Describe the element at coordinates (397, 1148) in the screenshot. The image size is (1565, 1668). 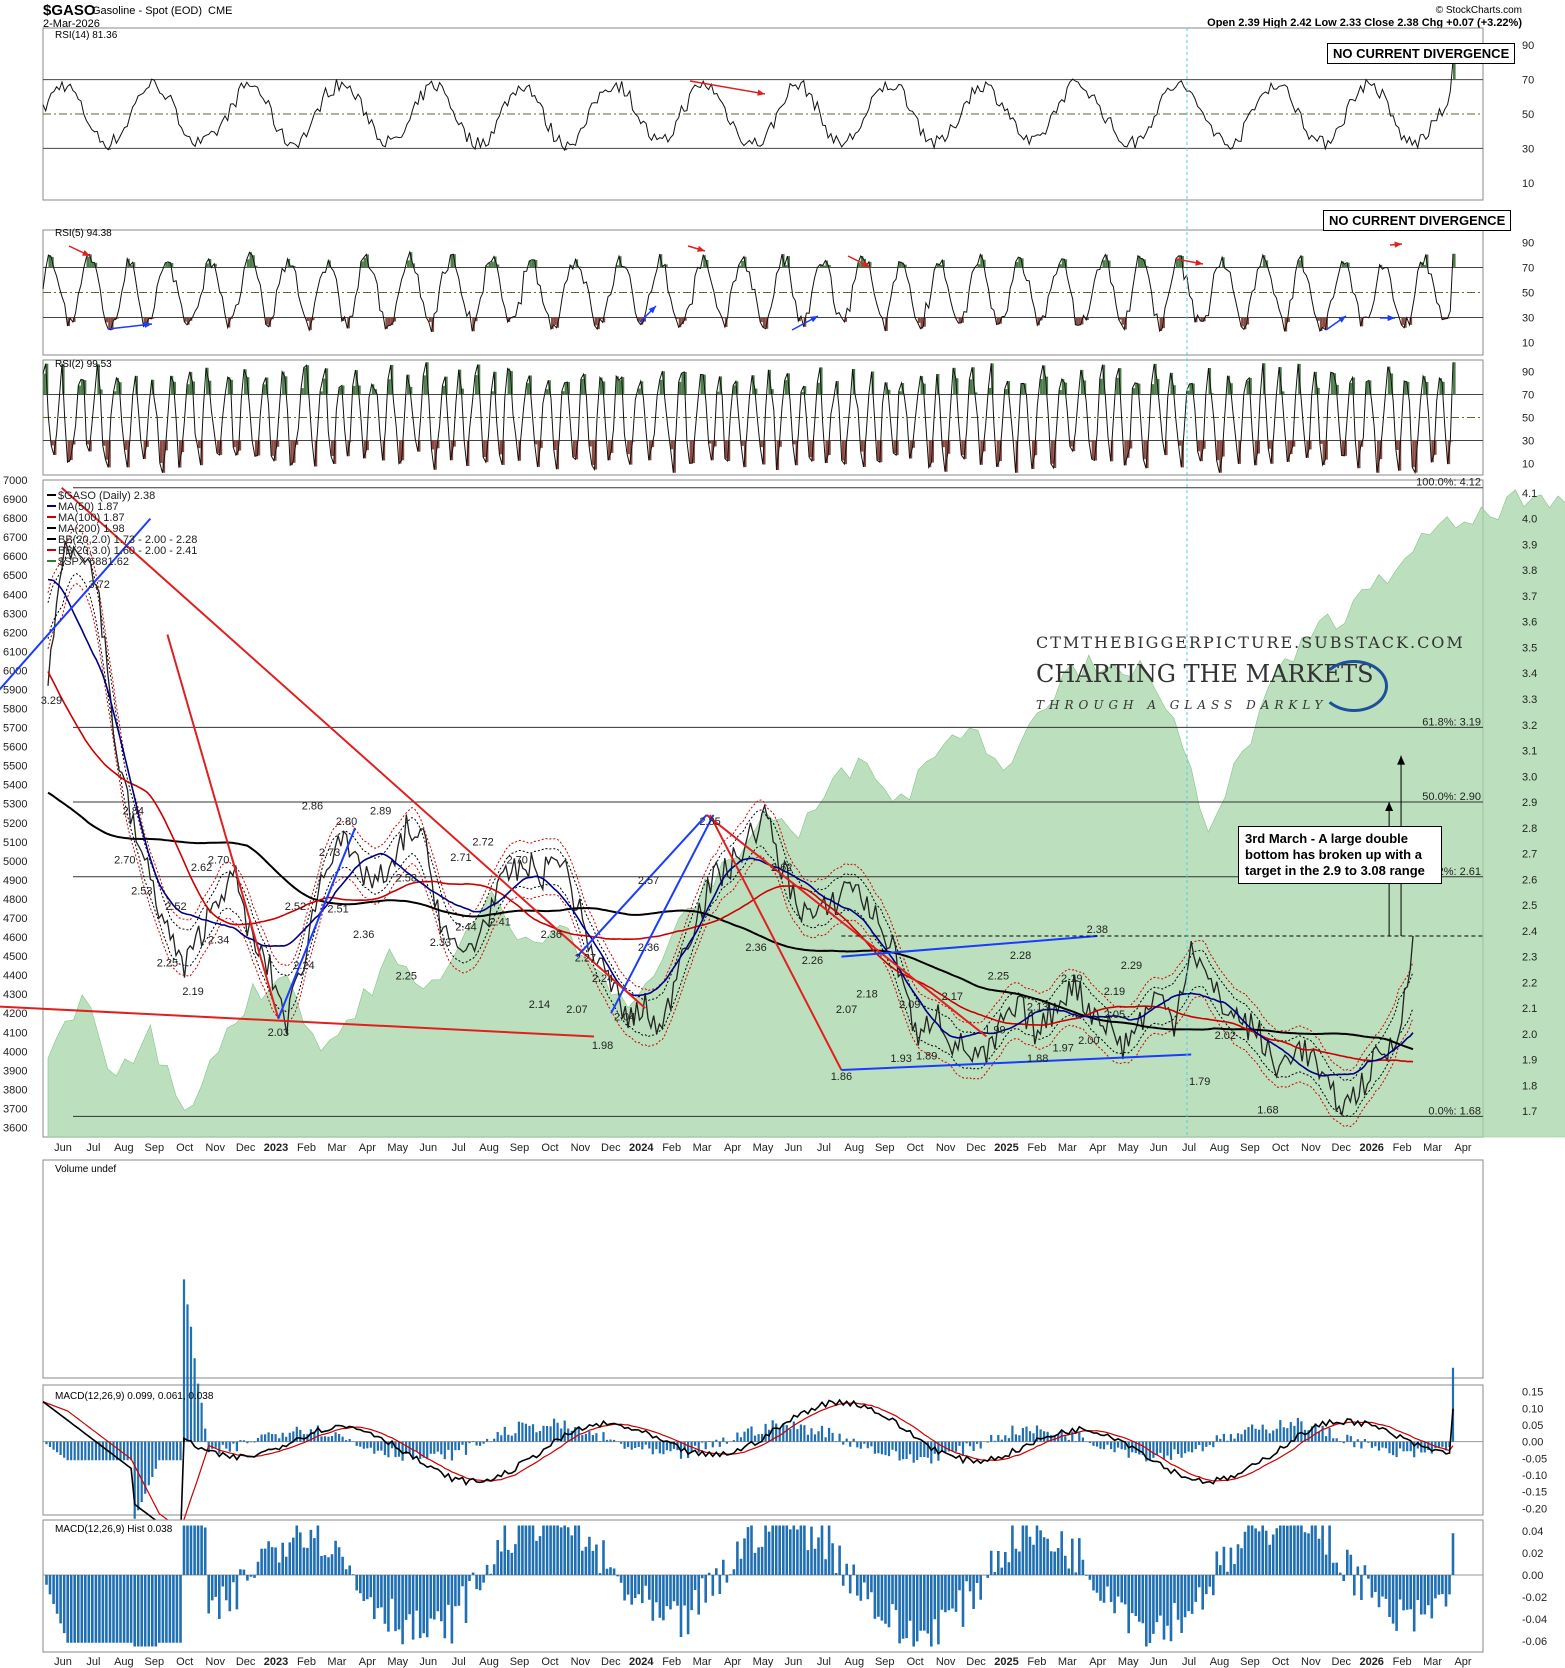
I see `price-axis-month-11: May` at that location.